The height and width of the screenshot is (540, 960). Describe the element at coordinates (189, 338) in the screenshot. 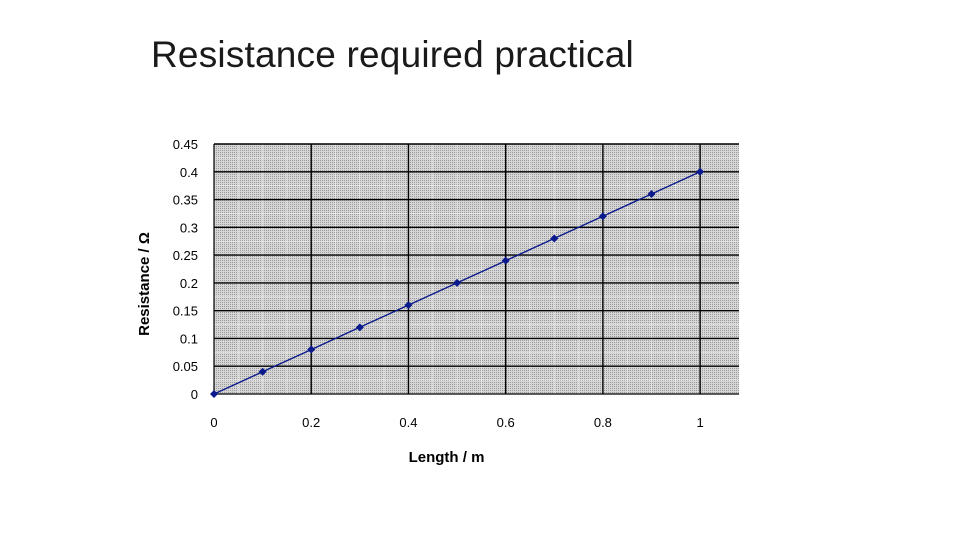

I see `y-tick-label: 0.1` at that location.